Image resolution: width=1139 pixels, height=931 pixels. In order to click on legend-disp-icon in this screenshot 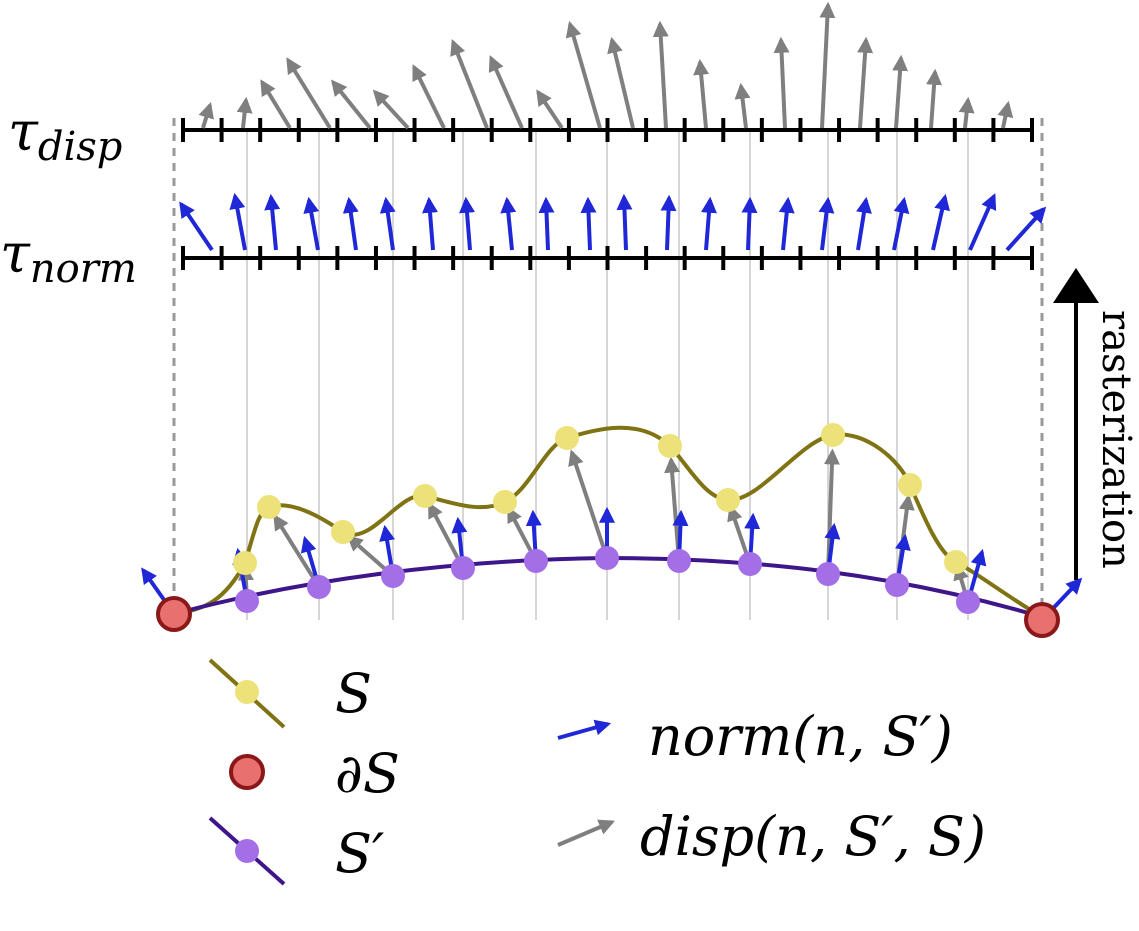, I will do `click(586, 833)`.